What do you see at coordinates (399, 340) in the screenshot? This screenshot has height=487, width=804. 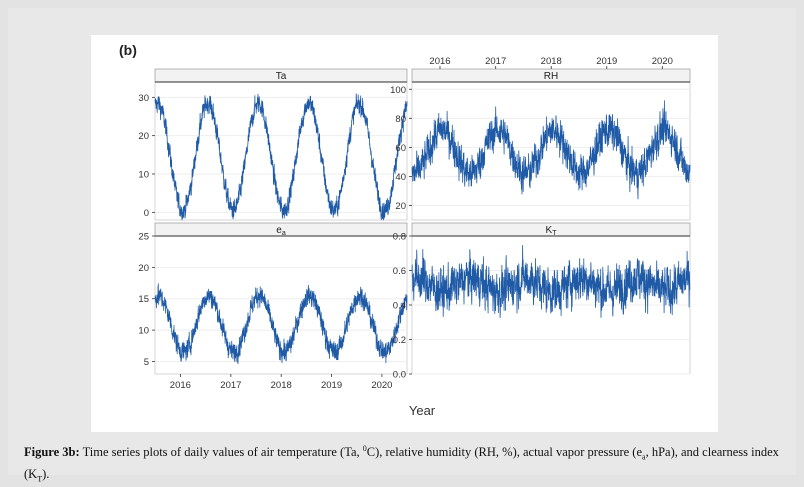 I see `y-tick-label: 0.2` at bounding box center [399, 340].